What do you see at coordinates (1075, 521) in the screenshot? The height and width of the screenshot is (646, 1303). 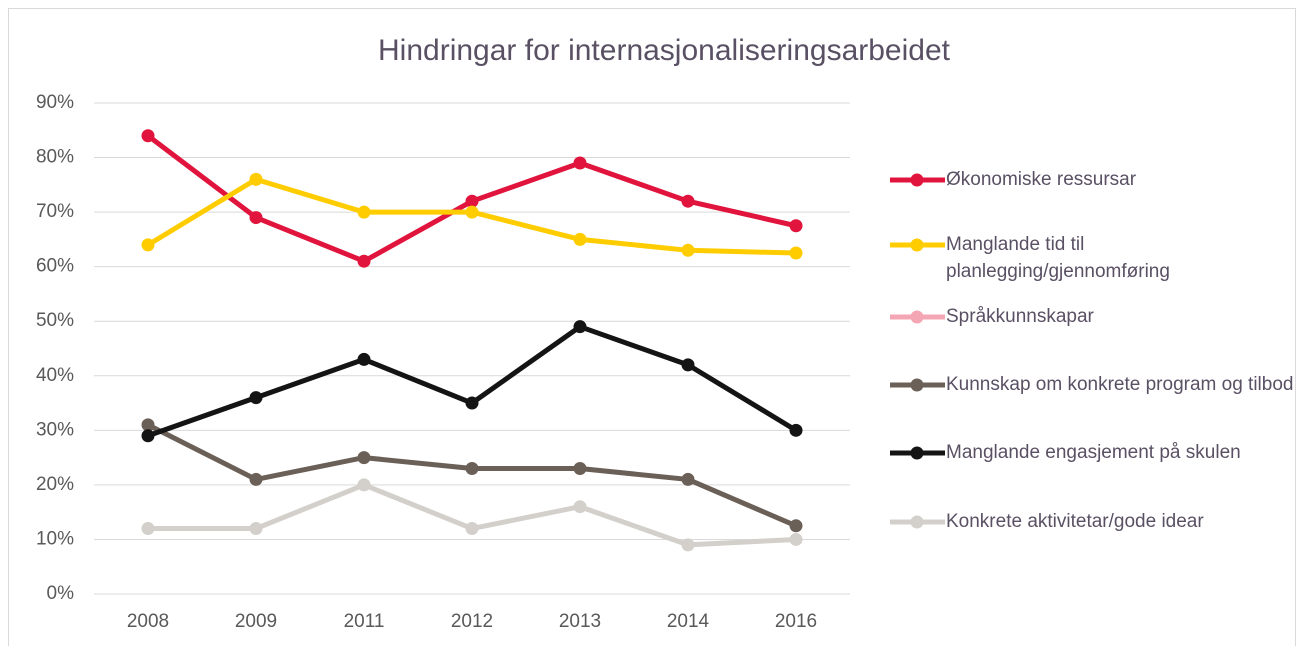 I see `legend-label: Konkrete aktivitetar/gode idear` at bounding box center [1075, 521].